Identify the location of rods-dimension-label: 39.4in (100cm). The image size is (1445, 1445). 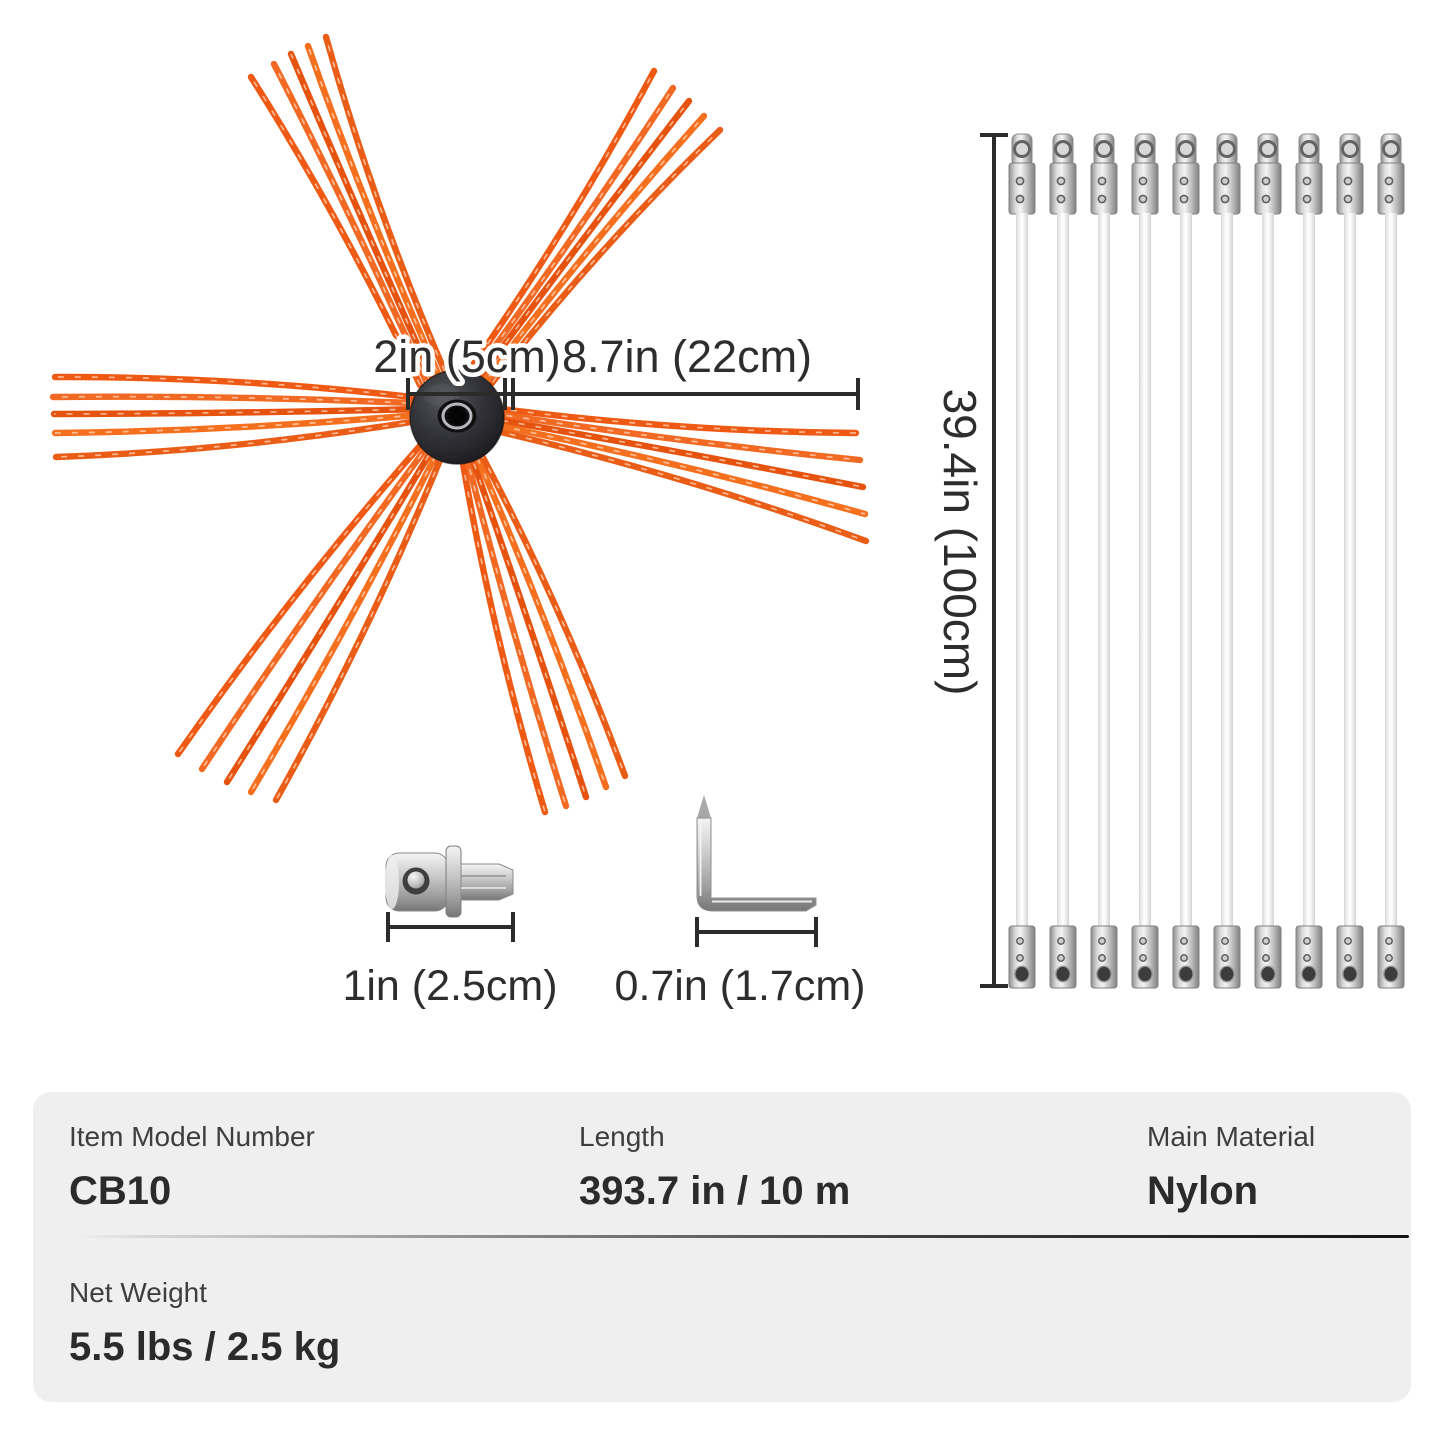
(960, 542).